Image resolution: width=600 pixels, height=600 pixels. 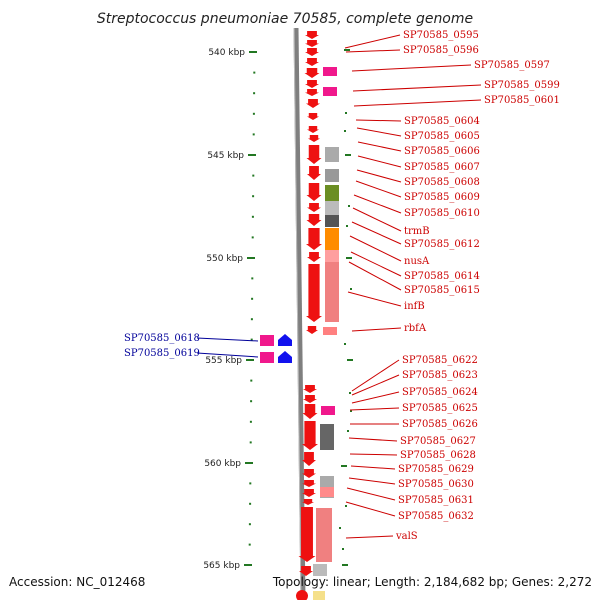 I want to click on gene-label: SP70585_0615, so click(x=442, y=290).